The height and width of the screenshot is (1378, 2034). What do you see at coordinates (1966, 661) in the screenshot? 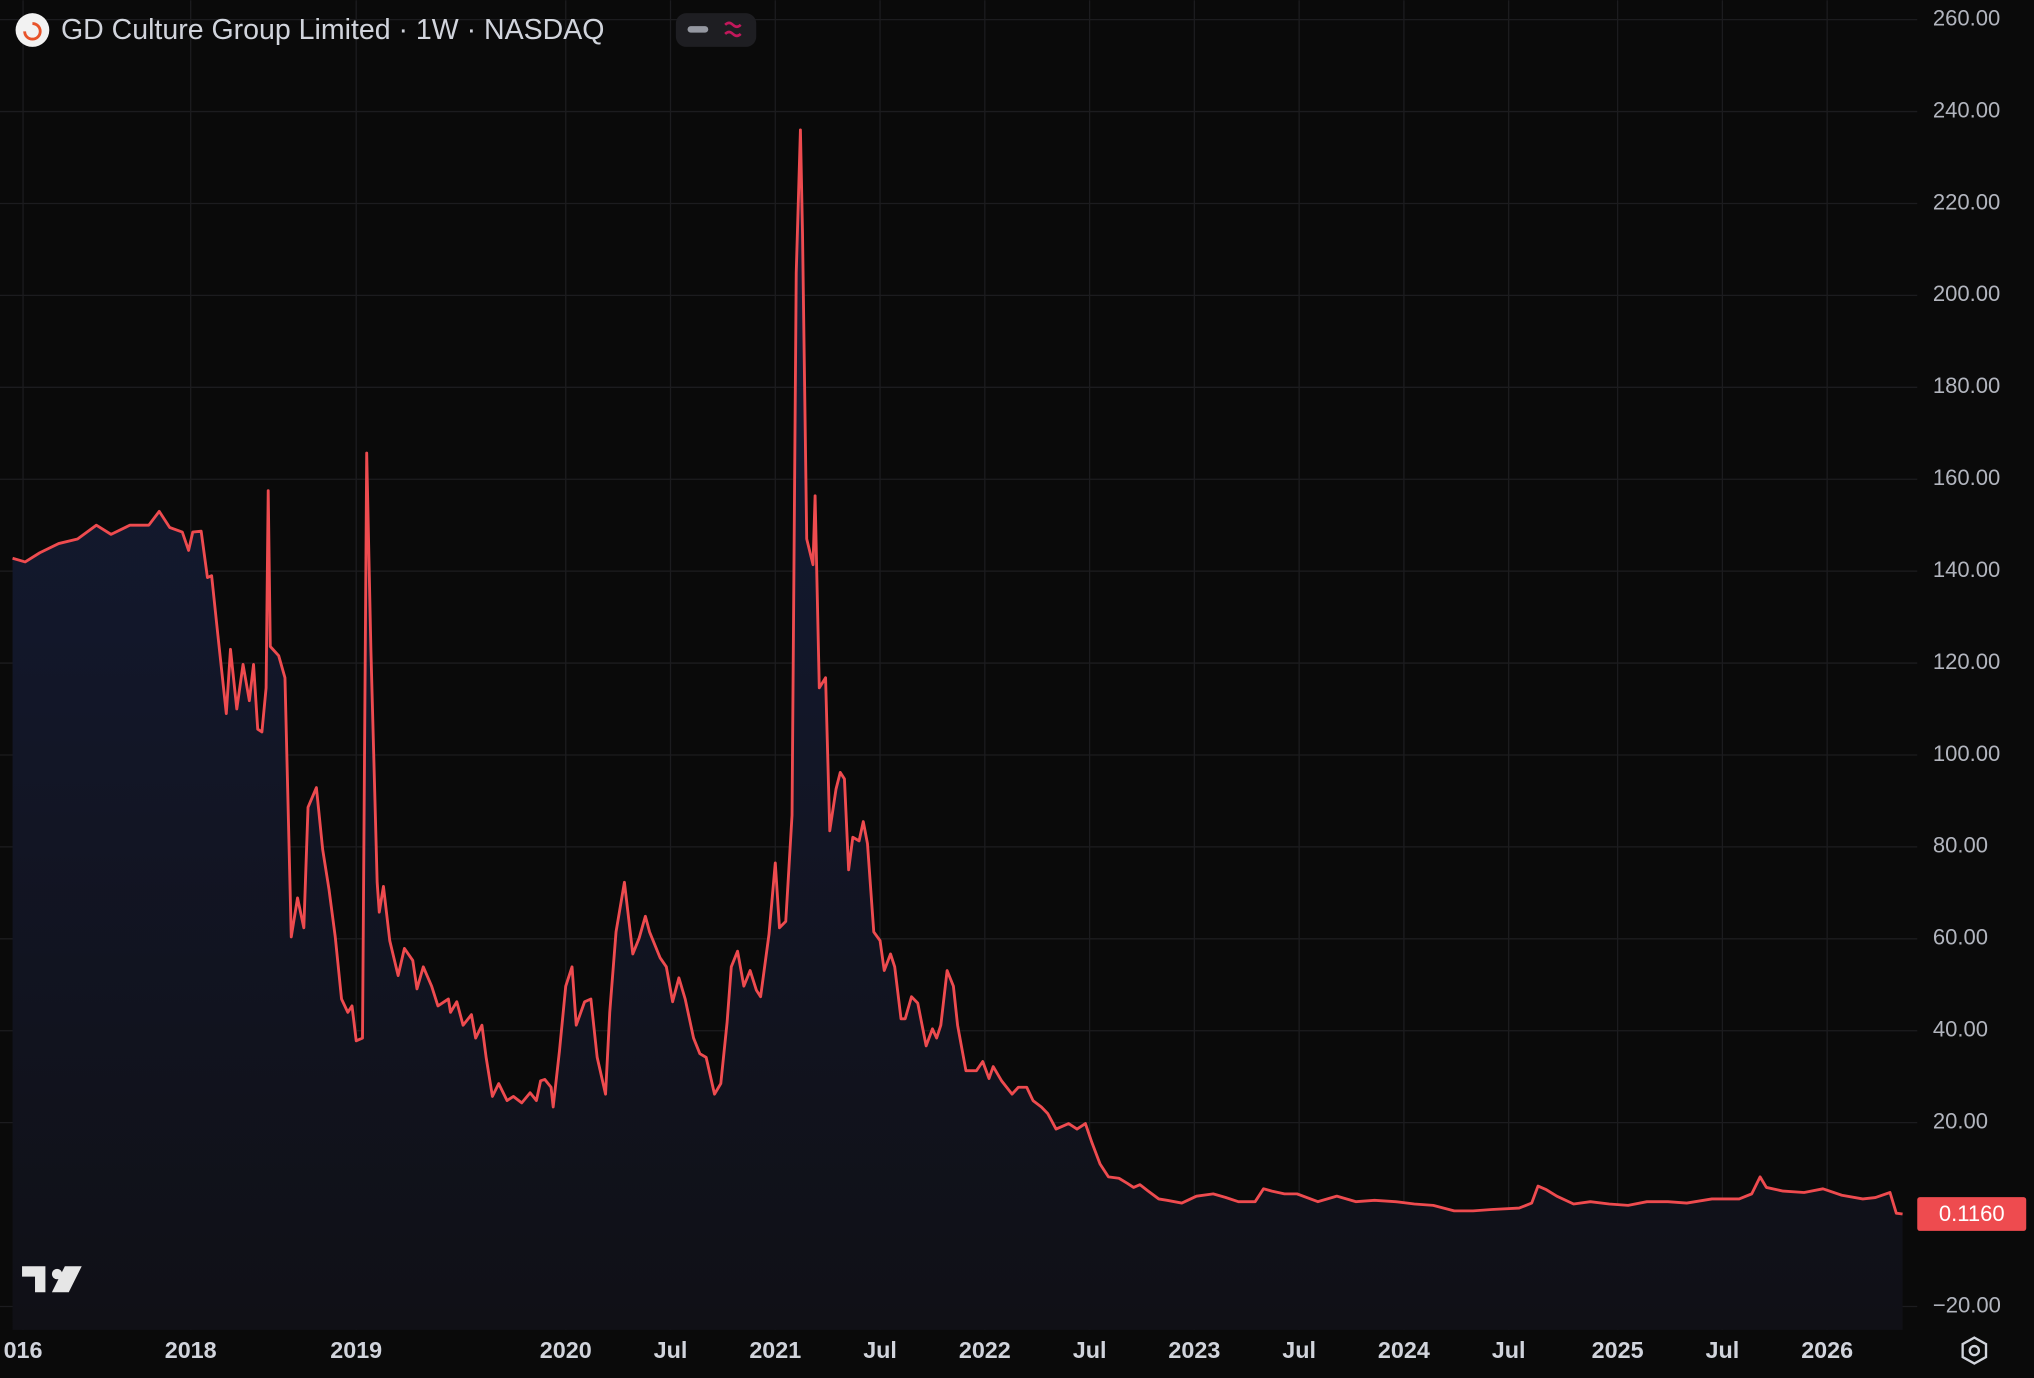
I see `y-tick-label: 120.00` at bounding box center [1966, 661].